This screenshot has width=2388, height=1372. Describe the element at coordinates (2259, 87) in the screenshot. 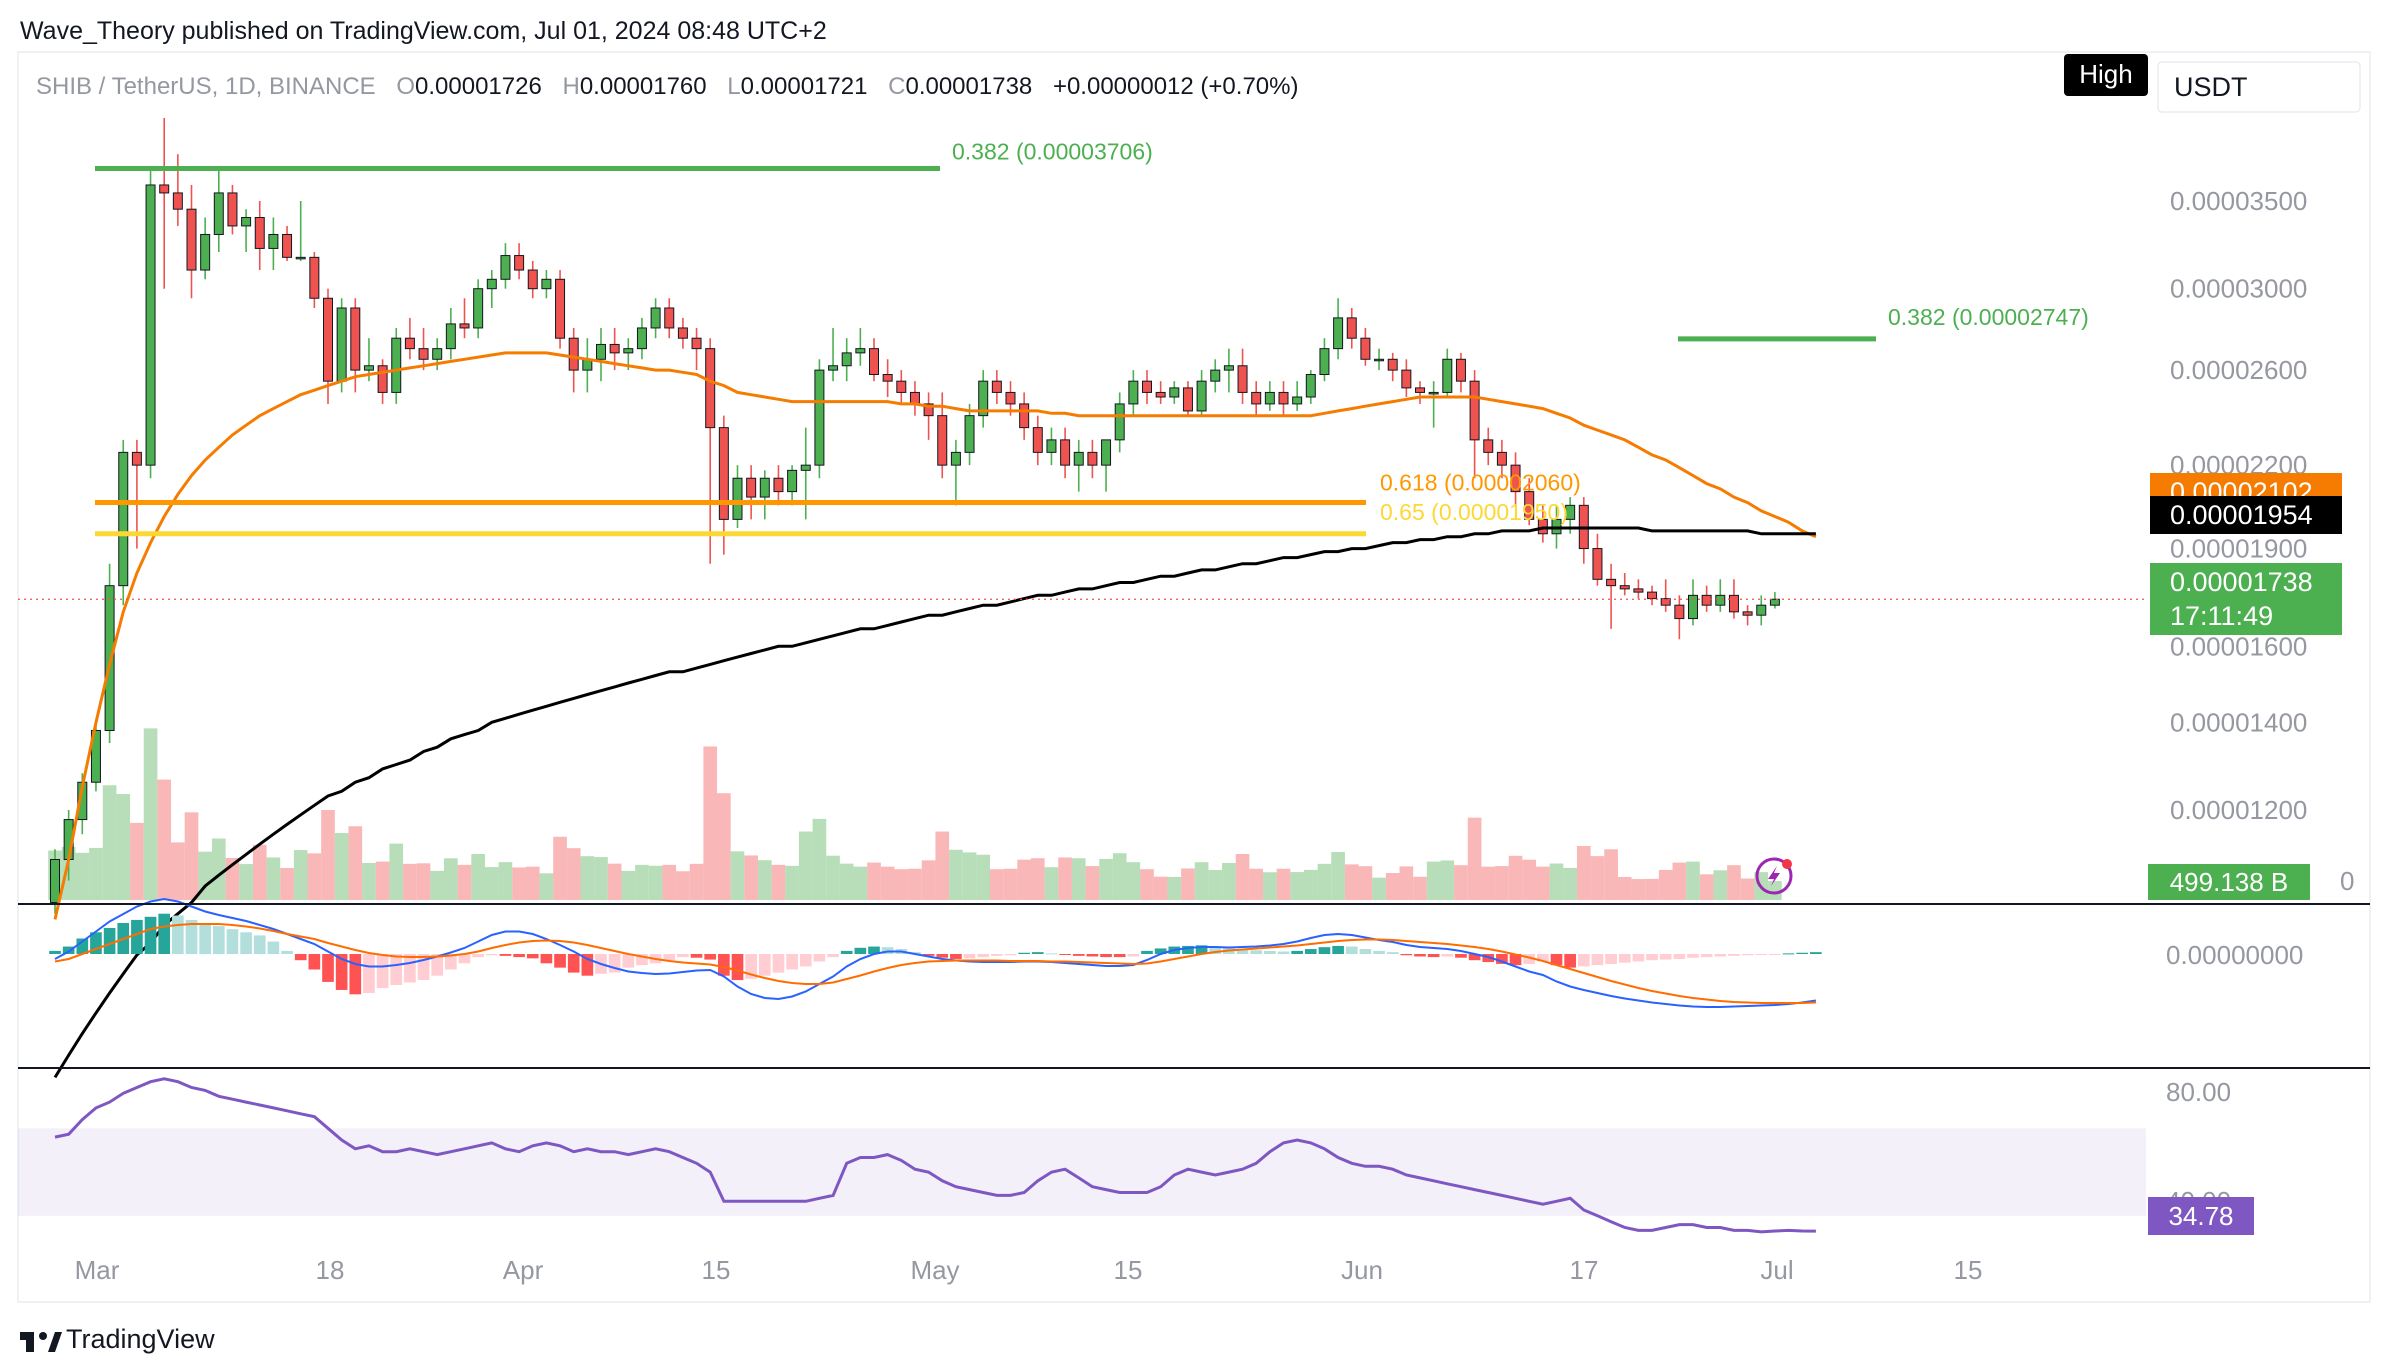

I see `currency-selector: USDT` at that location.